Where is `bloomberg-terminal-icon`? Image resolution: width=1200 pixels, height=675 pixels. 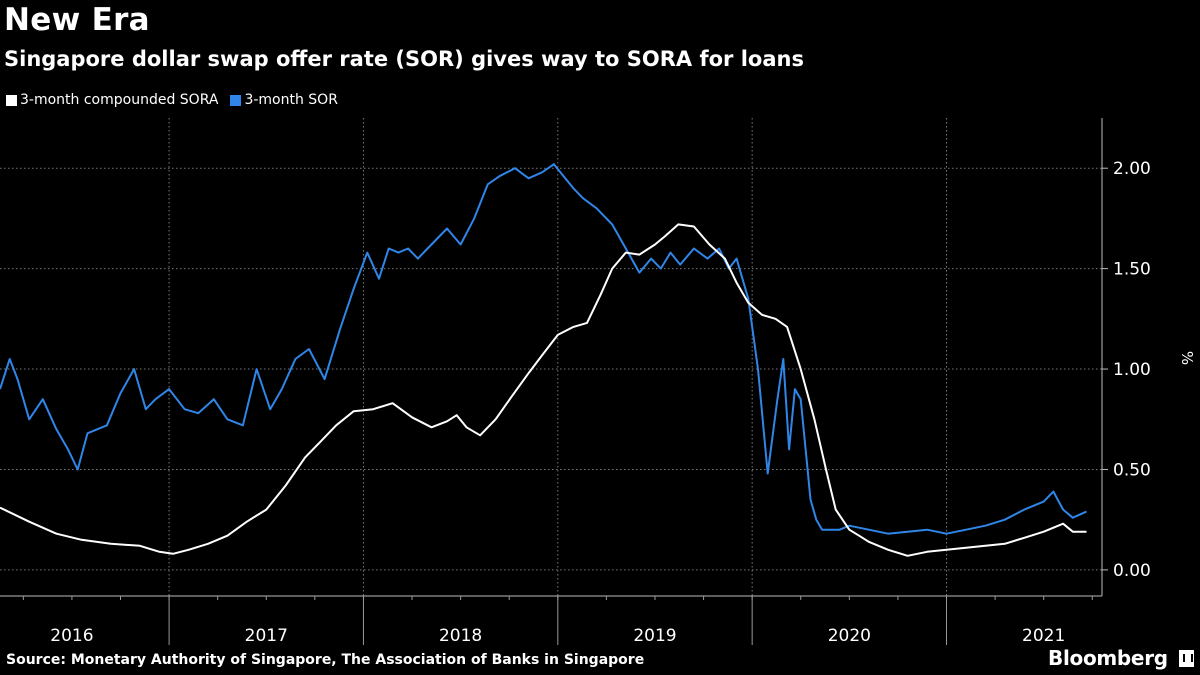
bloomberg-terminal-icon is located at coordinates (1186, 658).